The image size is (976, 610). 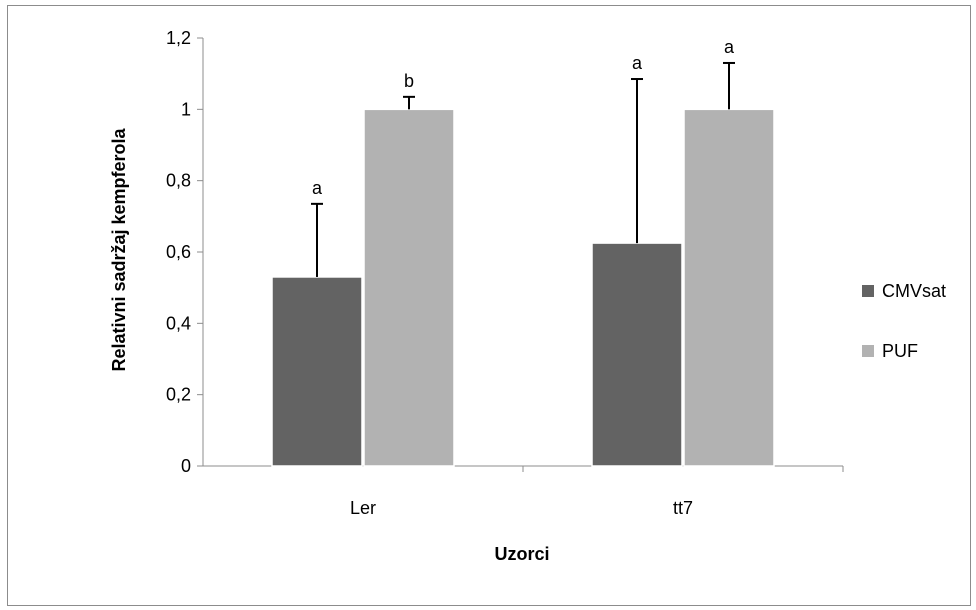 I want to click on y-tick-label: 1, so click(x=186, y=109).